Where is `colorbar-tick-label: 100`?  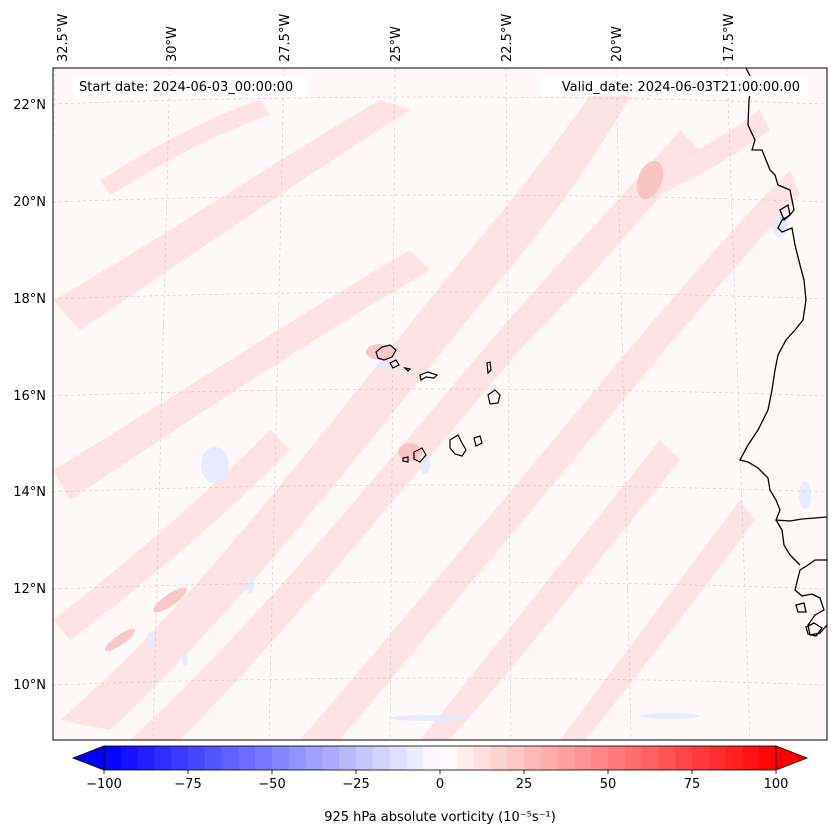
colorbar-tick-label: 100 is located at coordinates (776, 784).